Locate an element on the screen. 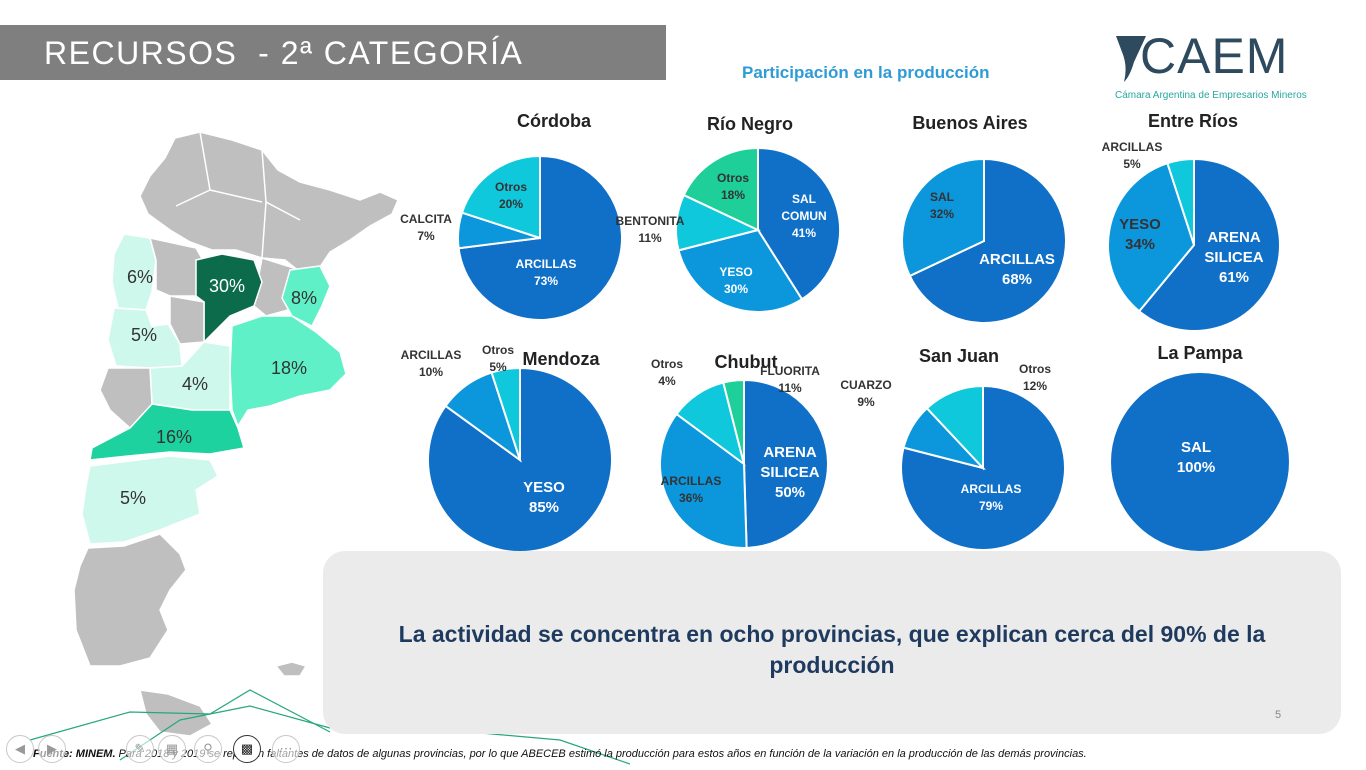 Image resolution: width=1366 pixels, height=770 pixels. pie-chart-la-pampa: La Pampa SAL 100% is located at coordinates (1200, 448).